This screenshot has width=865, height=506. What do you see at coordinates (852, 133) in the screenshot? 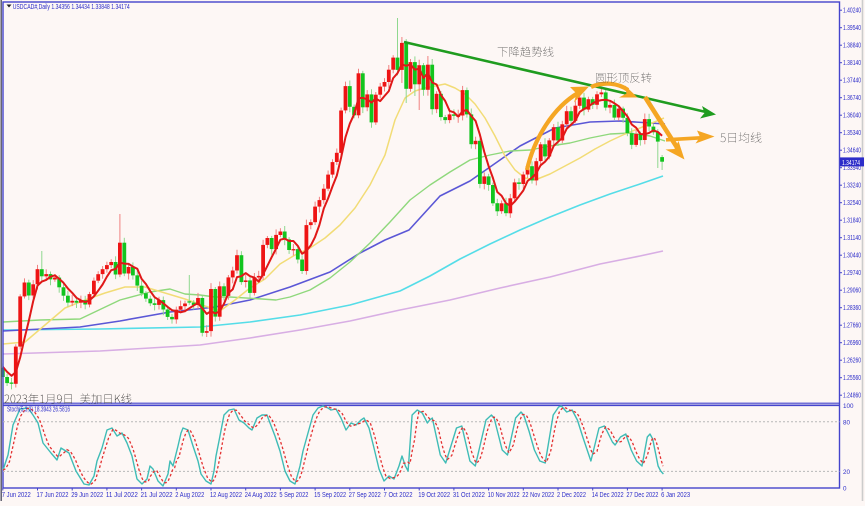
I see `svg-text: 1.35340` at bounding box center [852, 133].